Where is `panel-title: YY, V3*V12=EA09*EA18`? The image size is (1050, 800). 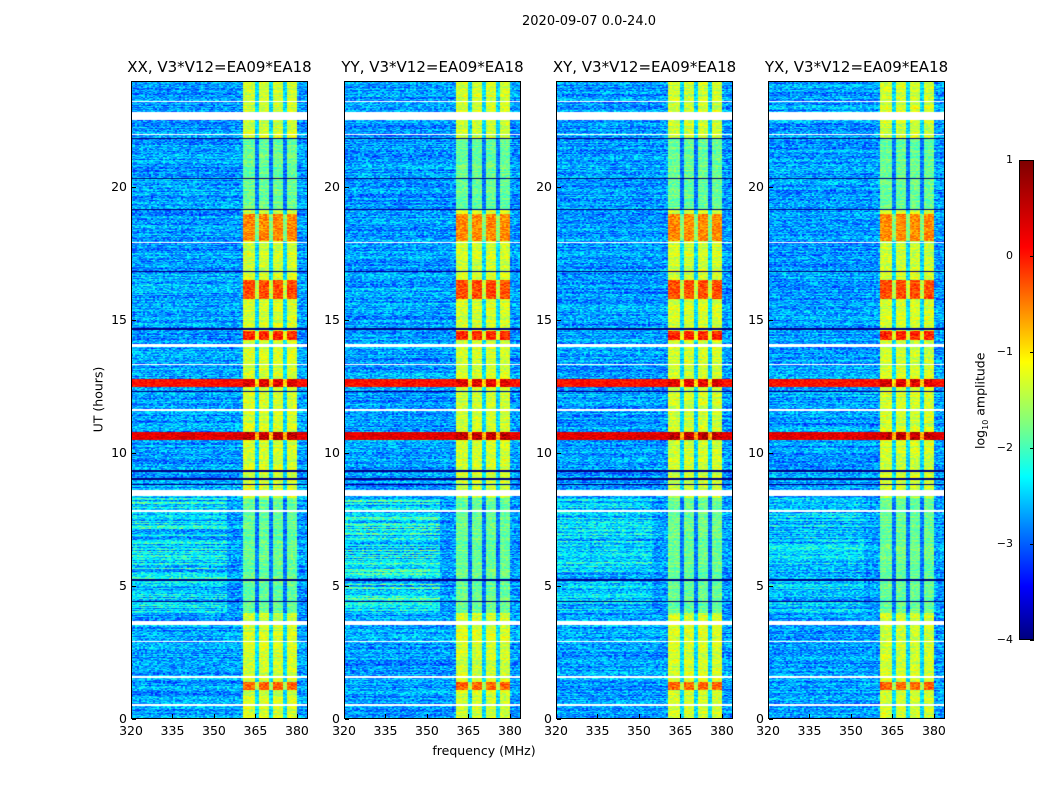 panel-title: YY, V3*V12=EA09*EA18 is located at coordinates (432, 67).